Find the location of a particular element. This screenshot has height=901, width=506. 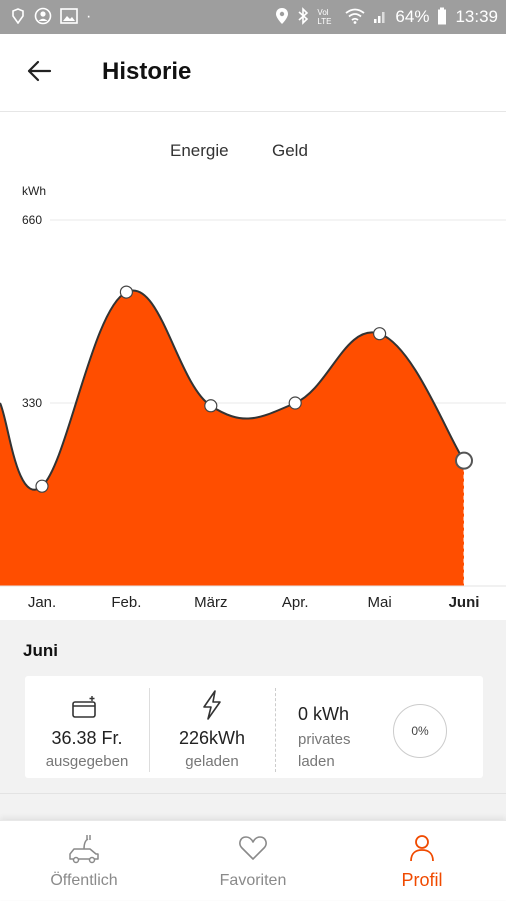

stat-divider is located at coordinates (149, 730).